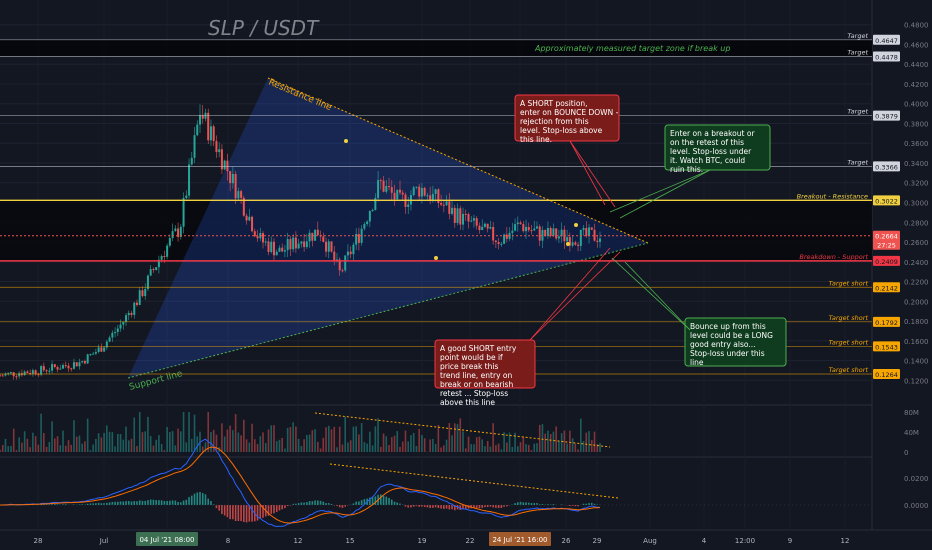 This screenshot has height=550, width=932. What do you see at coordinates (576, 225) in the screenshot?
I see `marker-dot` at bounding box center [576, 225].